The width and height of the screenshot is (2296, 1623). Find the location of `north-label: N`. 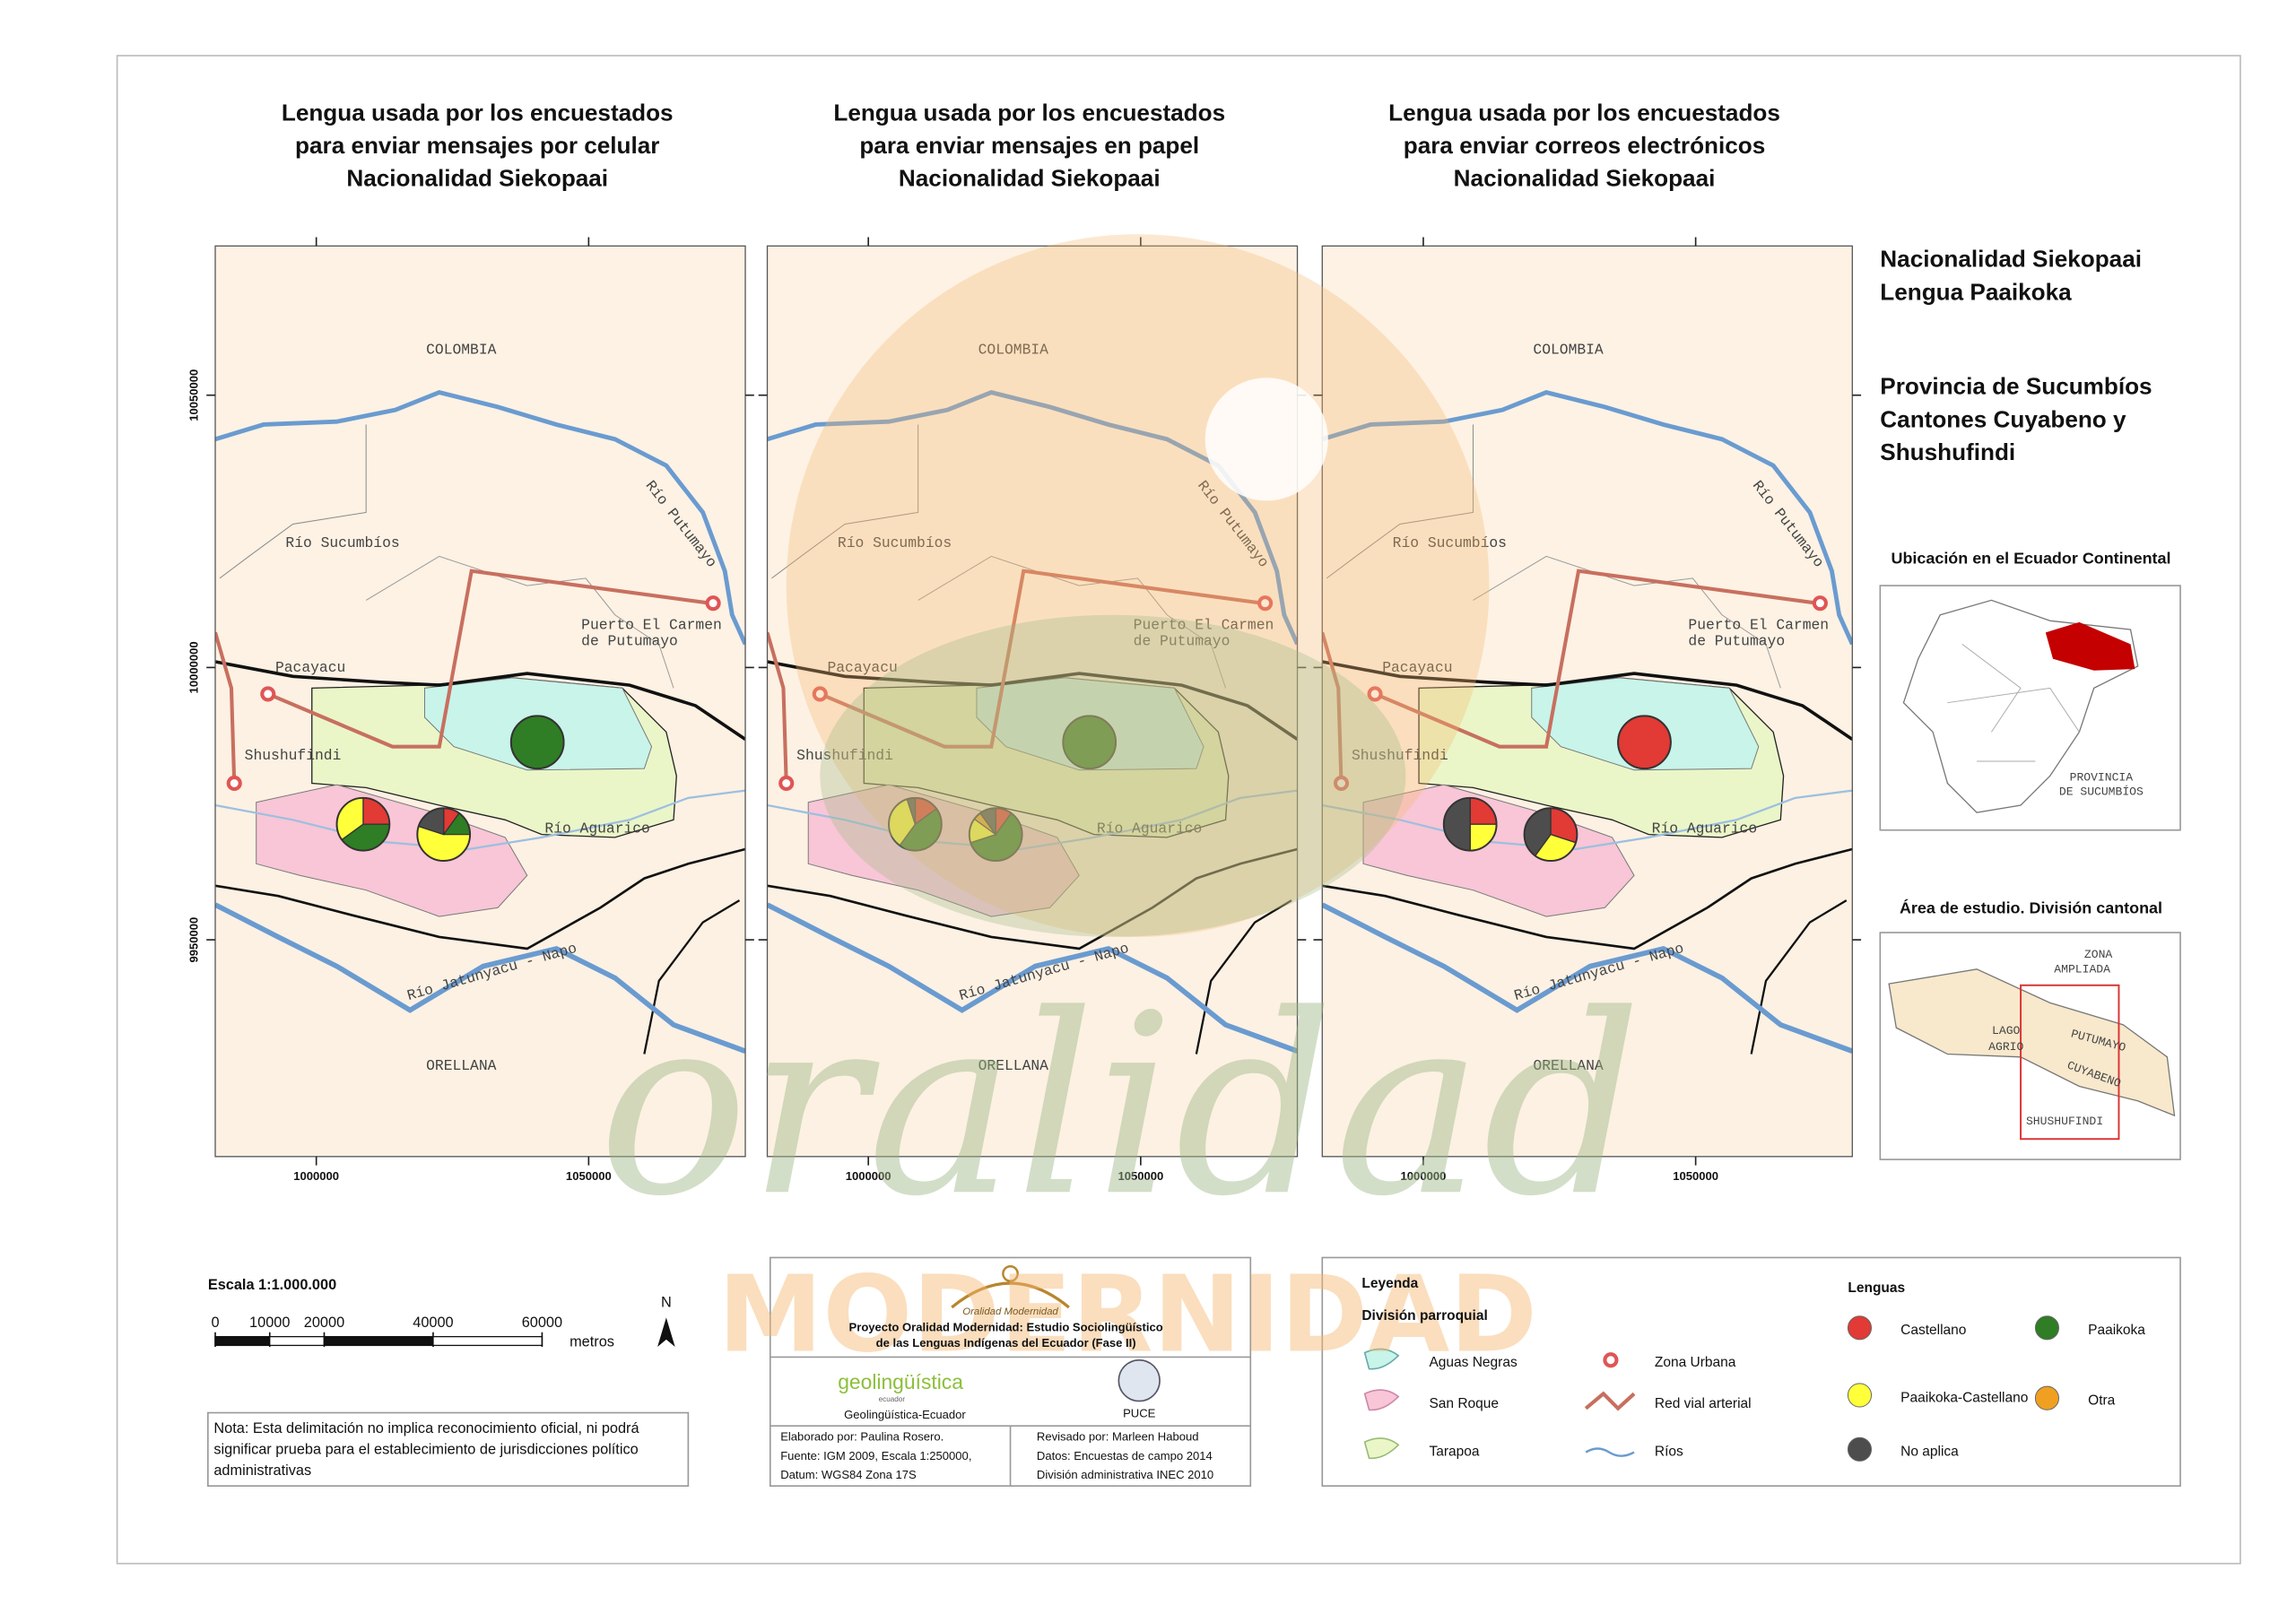

north-label: N is located at coordinates (666, 1302).